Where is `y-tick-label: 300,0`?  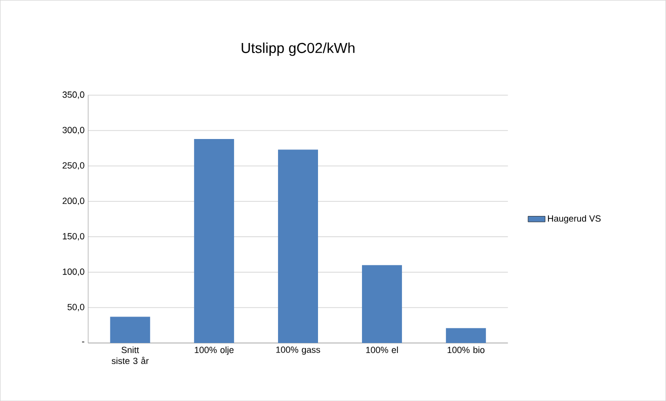
y-tick-label: 300,0 is located at coordinates (73, 130).